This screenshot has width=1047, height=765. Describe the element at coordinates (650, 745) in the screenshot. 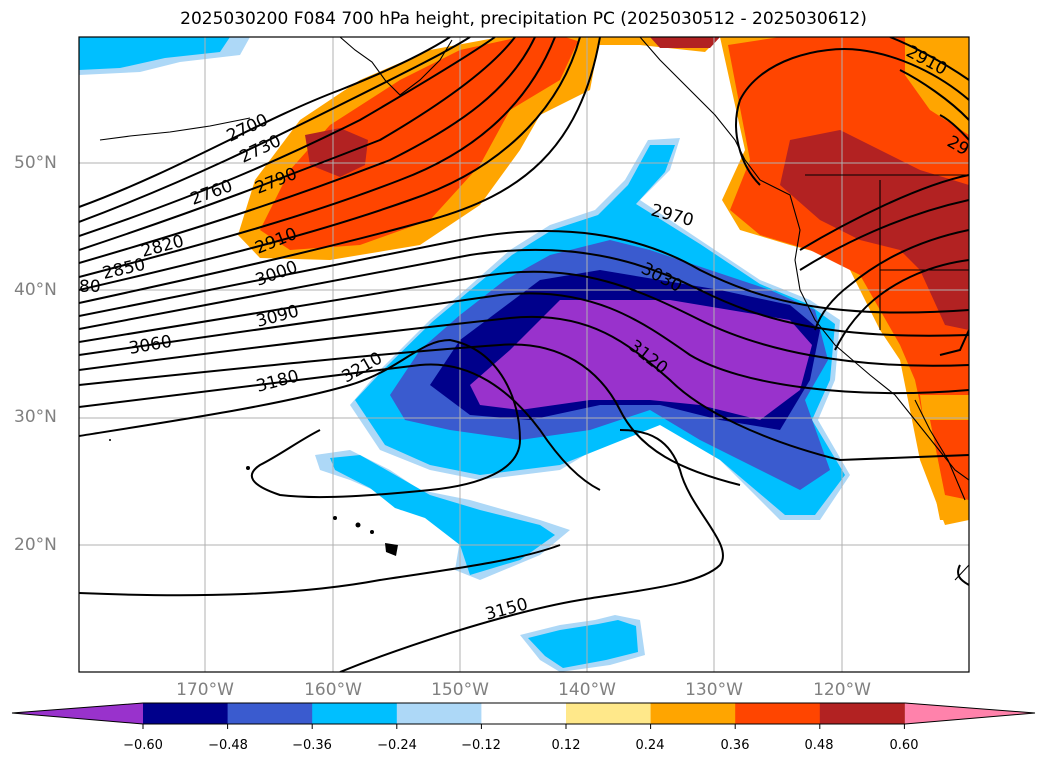

I see `colorbar-tick-label: 0.24` at that location.